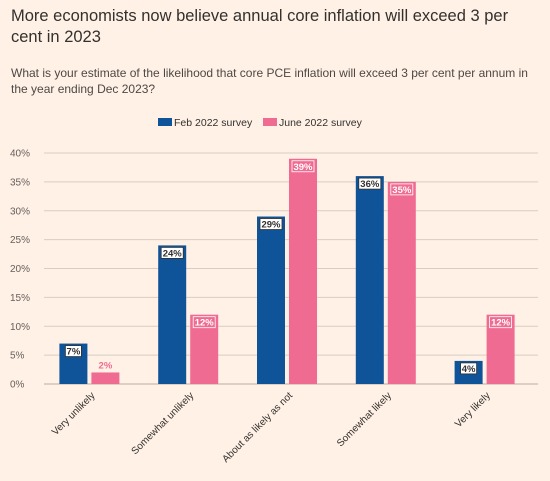 The image size is (550, 481). What do you see at coordinates (20, 182) in the screenshot?
I see `y-tick-label: 35%` at bounding box center [20, 182].